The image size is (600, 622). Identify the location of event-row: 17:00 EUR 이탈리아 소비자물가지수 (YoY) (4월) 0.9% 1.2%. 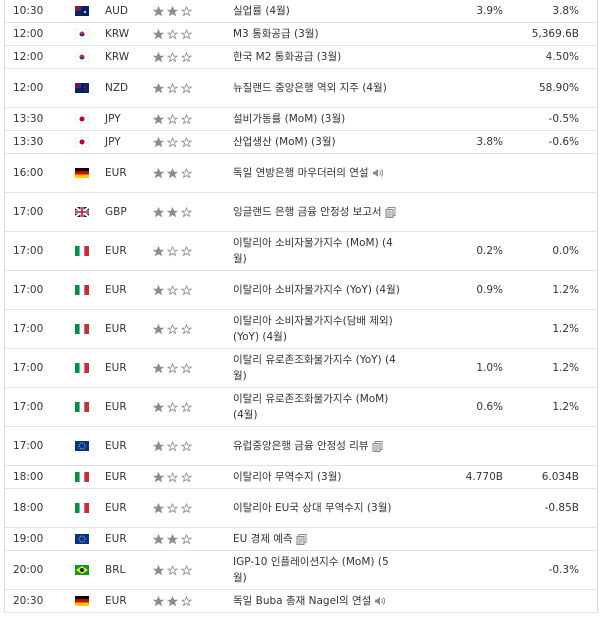
(301, 290).